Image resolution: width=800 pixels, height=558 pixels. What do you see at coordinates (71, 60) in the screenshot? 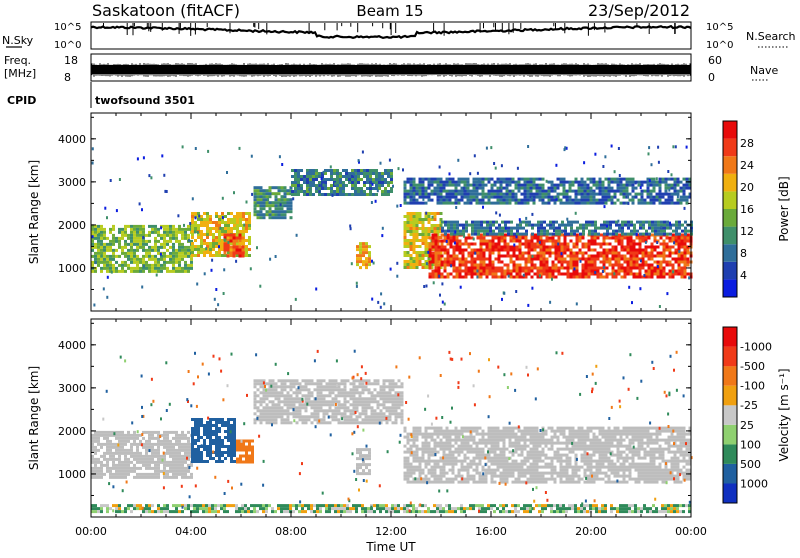
I see `freq-left-top: 18` at bounding box center [71, 60].